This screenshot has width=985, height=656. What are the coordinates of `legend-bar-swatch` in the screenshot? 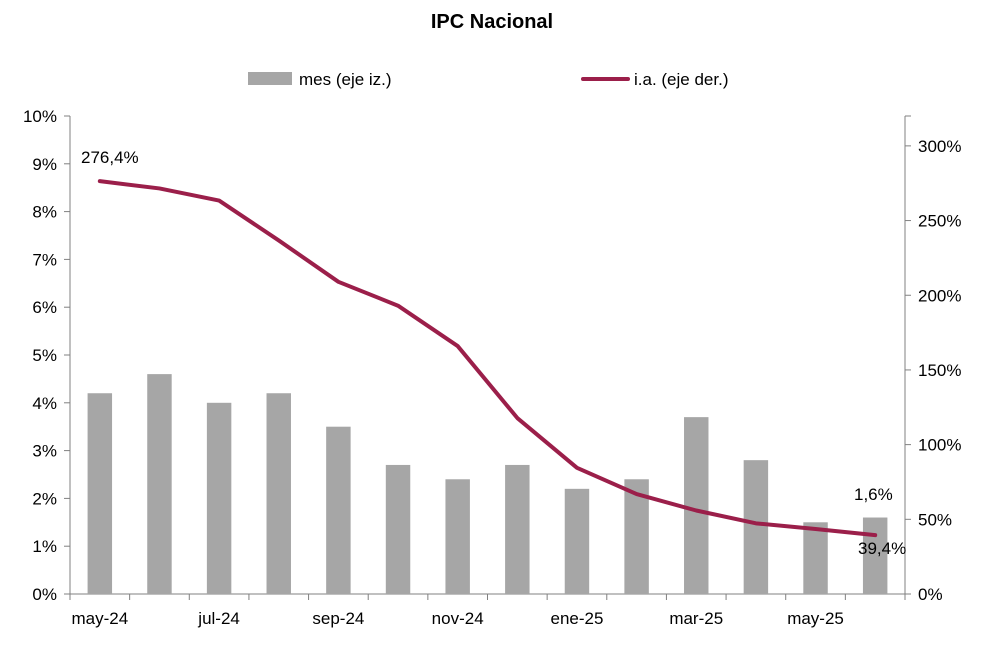 It's located at (270, 78).